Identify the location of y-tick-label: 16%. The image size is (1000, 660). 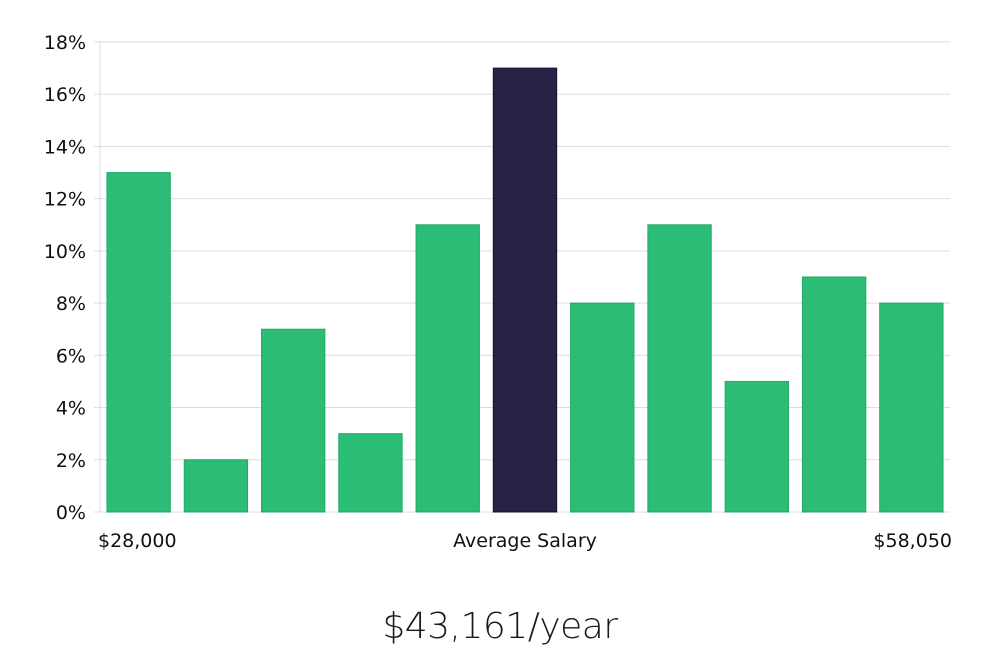
(65, 95).